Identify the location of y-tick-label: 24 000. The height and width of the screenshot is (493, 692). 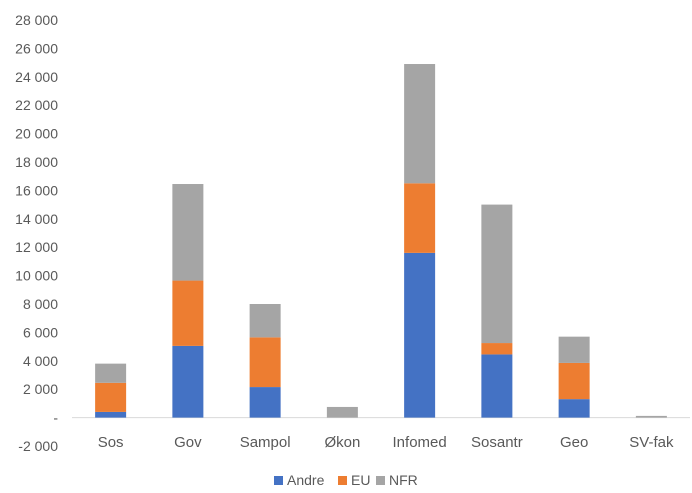
(36, 77).